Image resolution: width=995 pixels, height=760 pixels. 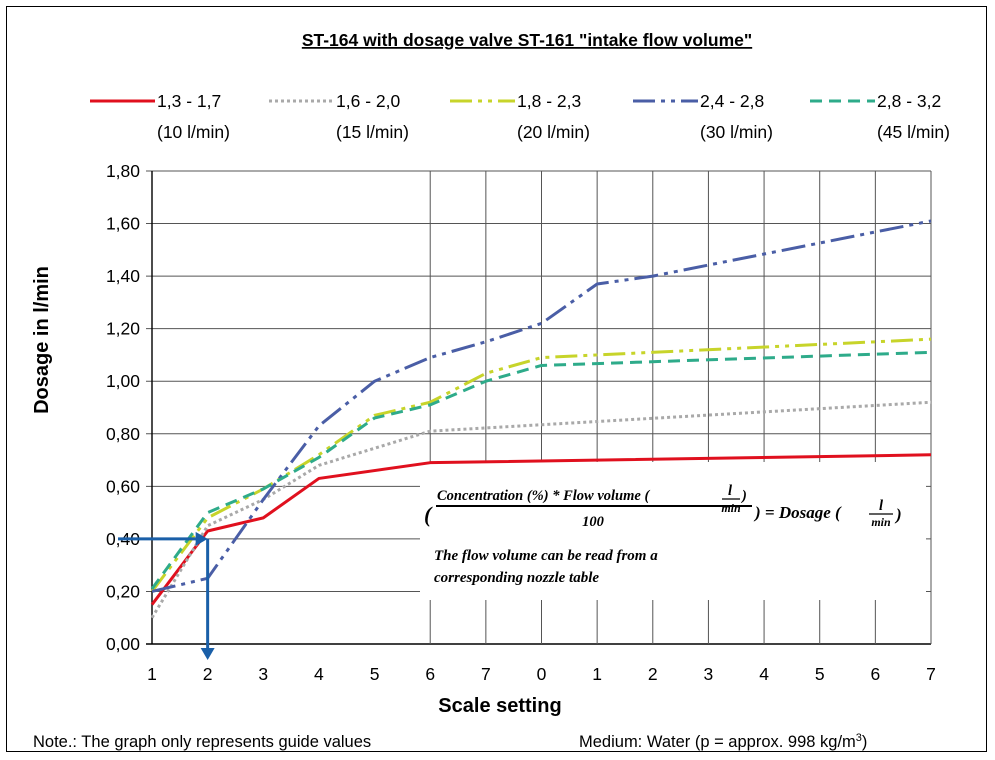 I want to click on legend-sublabel: (30 l/min), so click(x=736, y=132).